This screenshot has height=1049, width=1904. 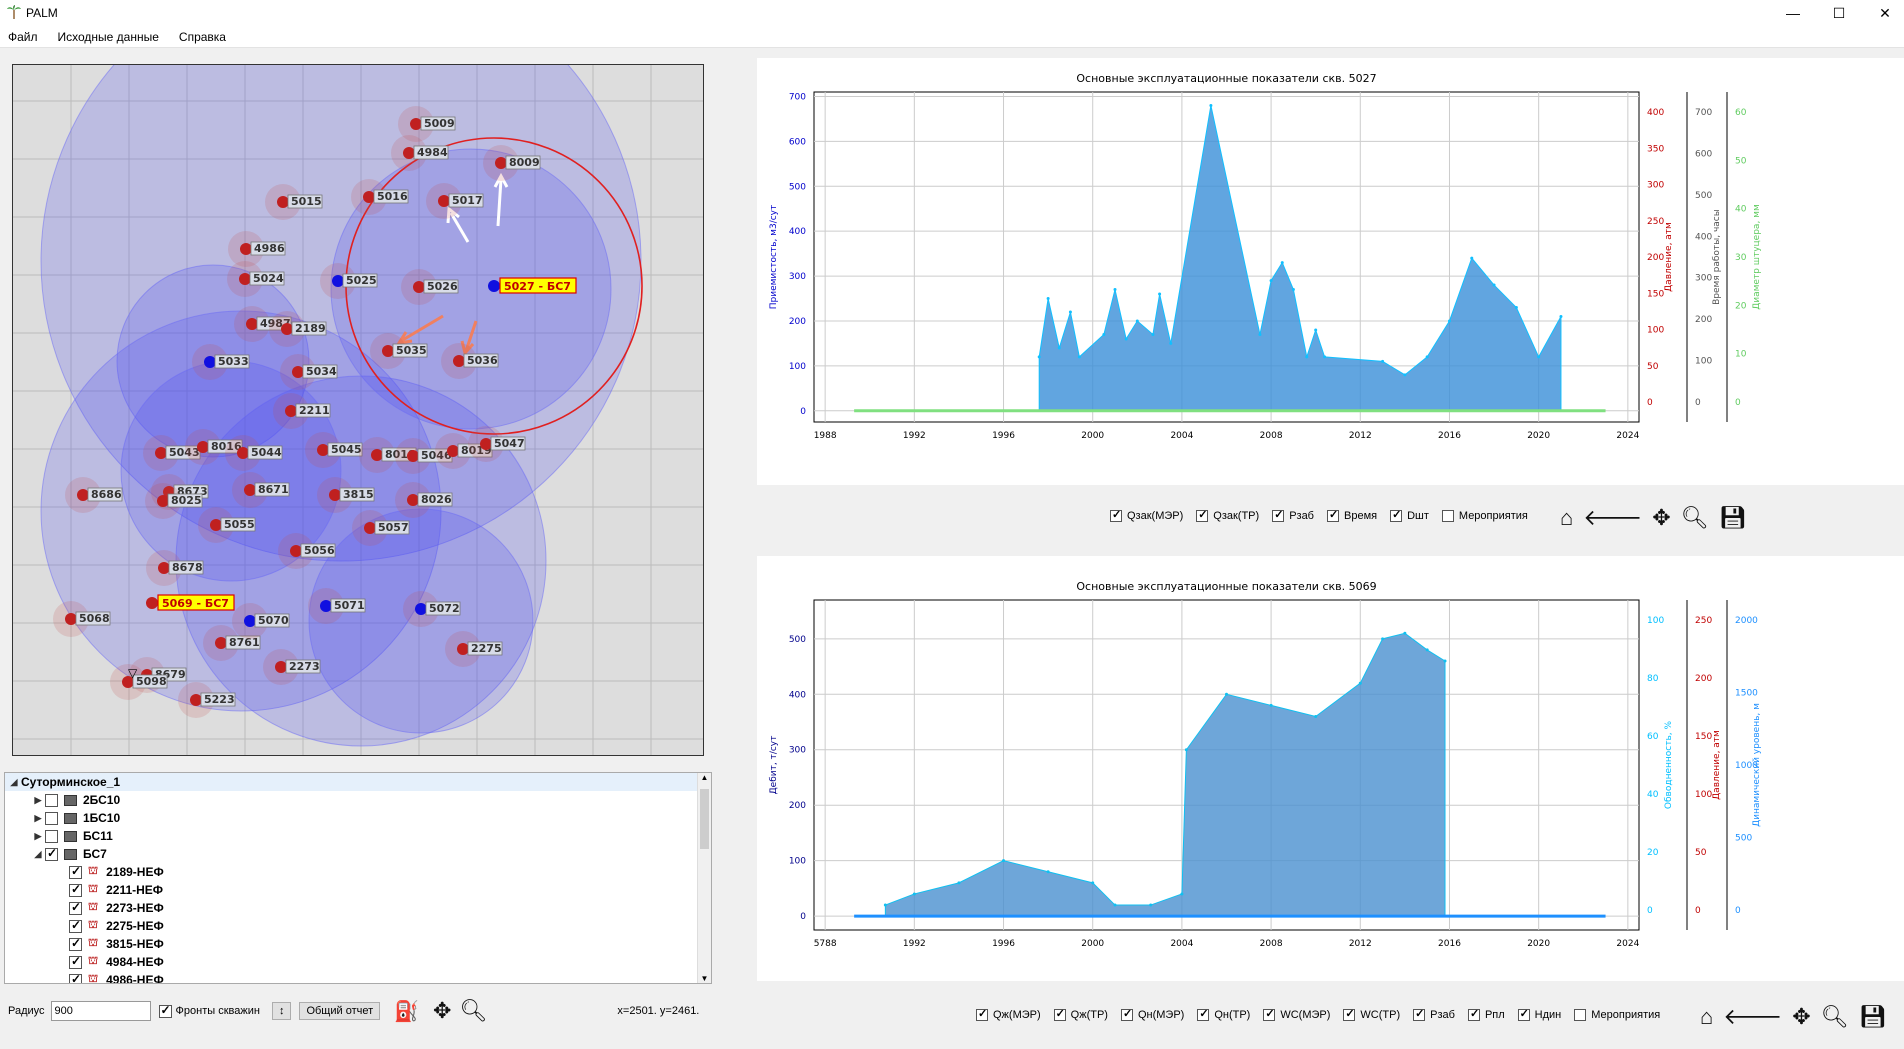 I want to click on series-toggle-9: Мероприятия, so click(x=1617, y=1015).